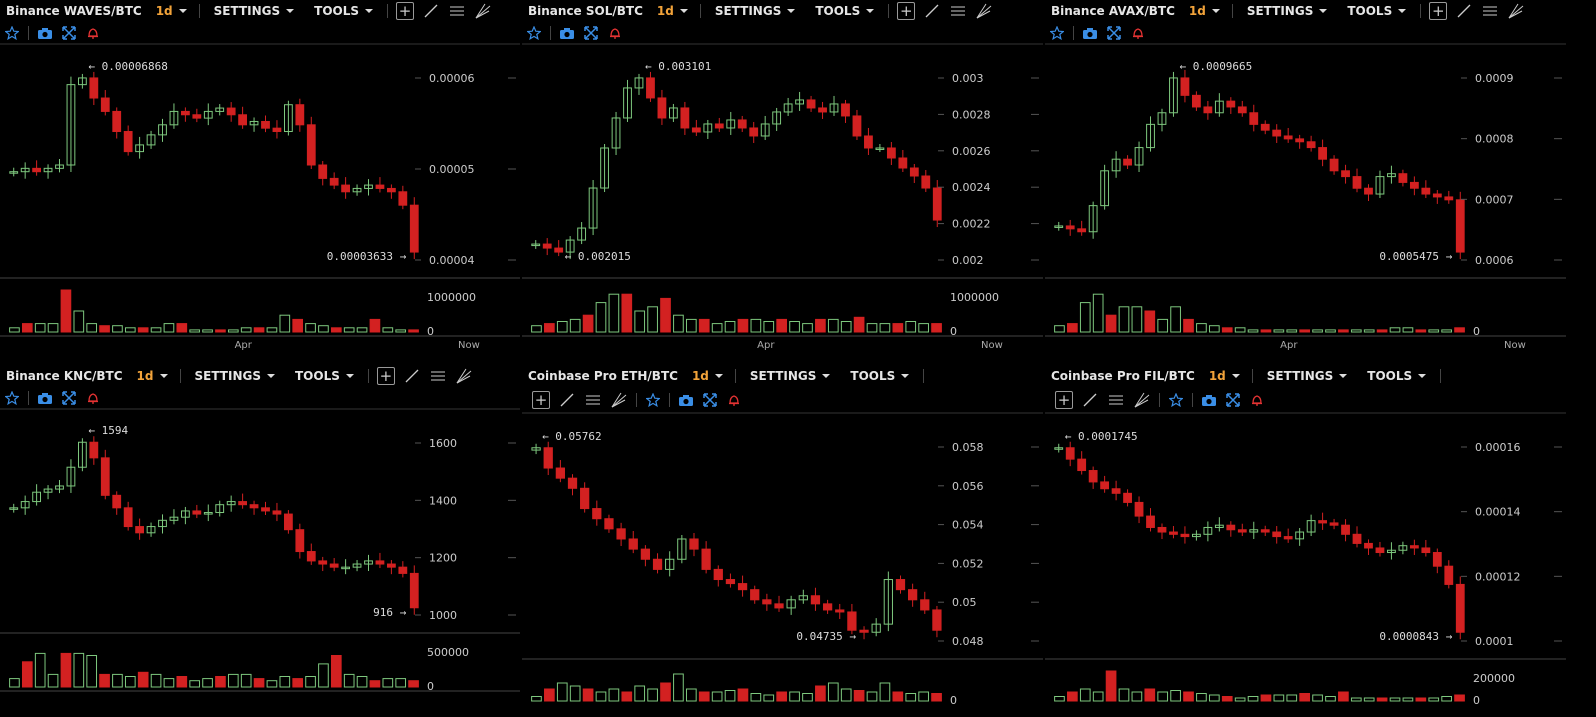 The width and height of the screenshot is (1596, 717). What do you see at coordinates (603, 376) in the screenshot?
I see `symbol-label: Coinbase Pro ETH/BTC` at bounding box center [603, 376].